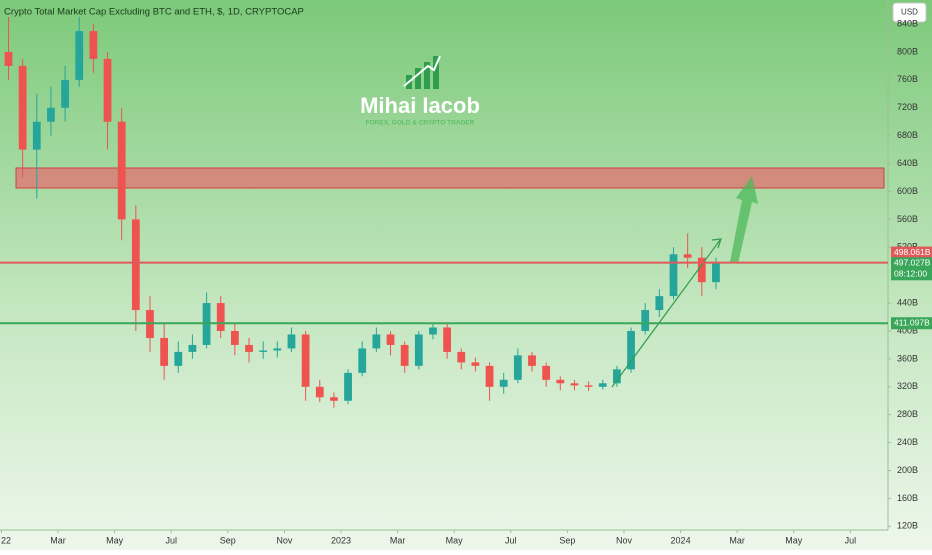  Describe the element at coordinates (907, 163) in the screenshot. I see `y-tick-label: 640B` at that location.